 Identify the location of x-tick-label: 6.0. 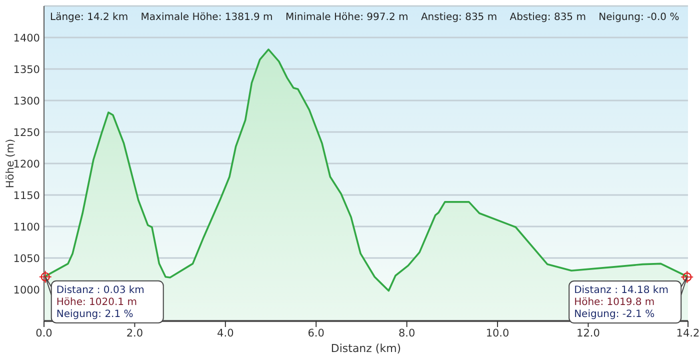
(316, 333).